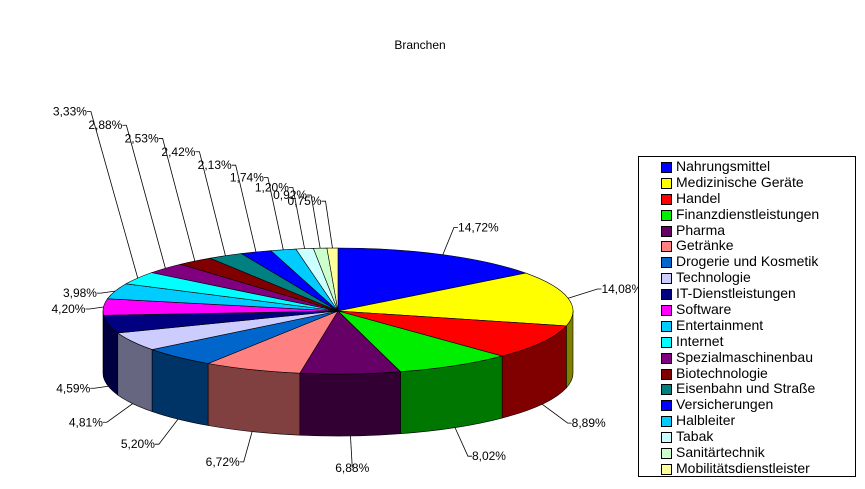 The width and height of the screenshot is (865, 489). I want to click on legend-label: Software, so click(704, 309).